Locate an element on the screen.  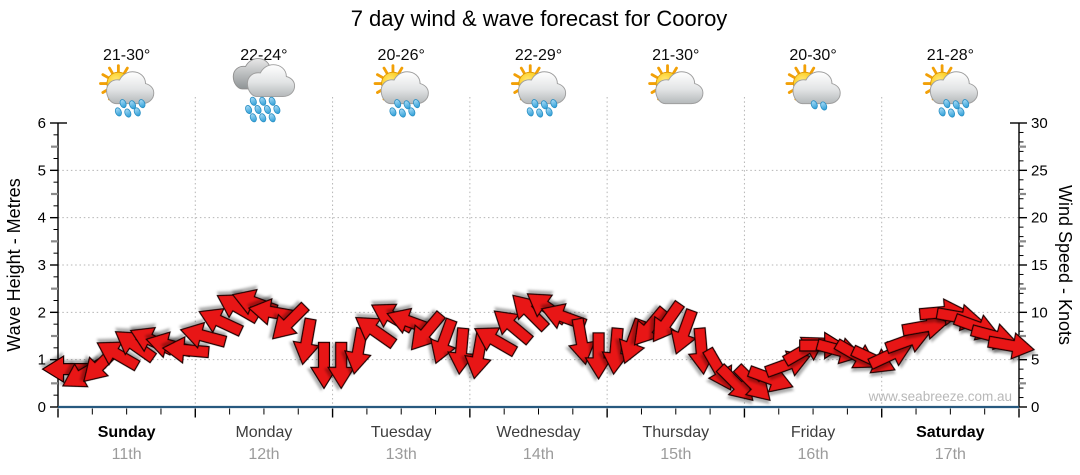
left-tick-label: 2 is located at coordinates (42, 312).